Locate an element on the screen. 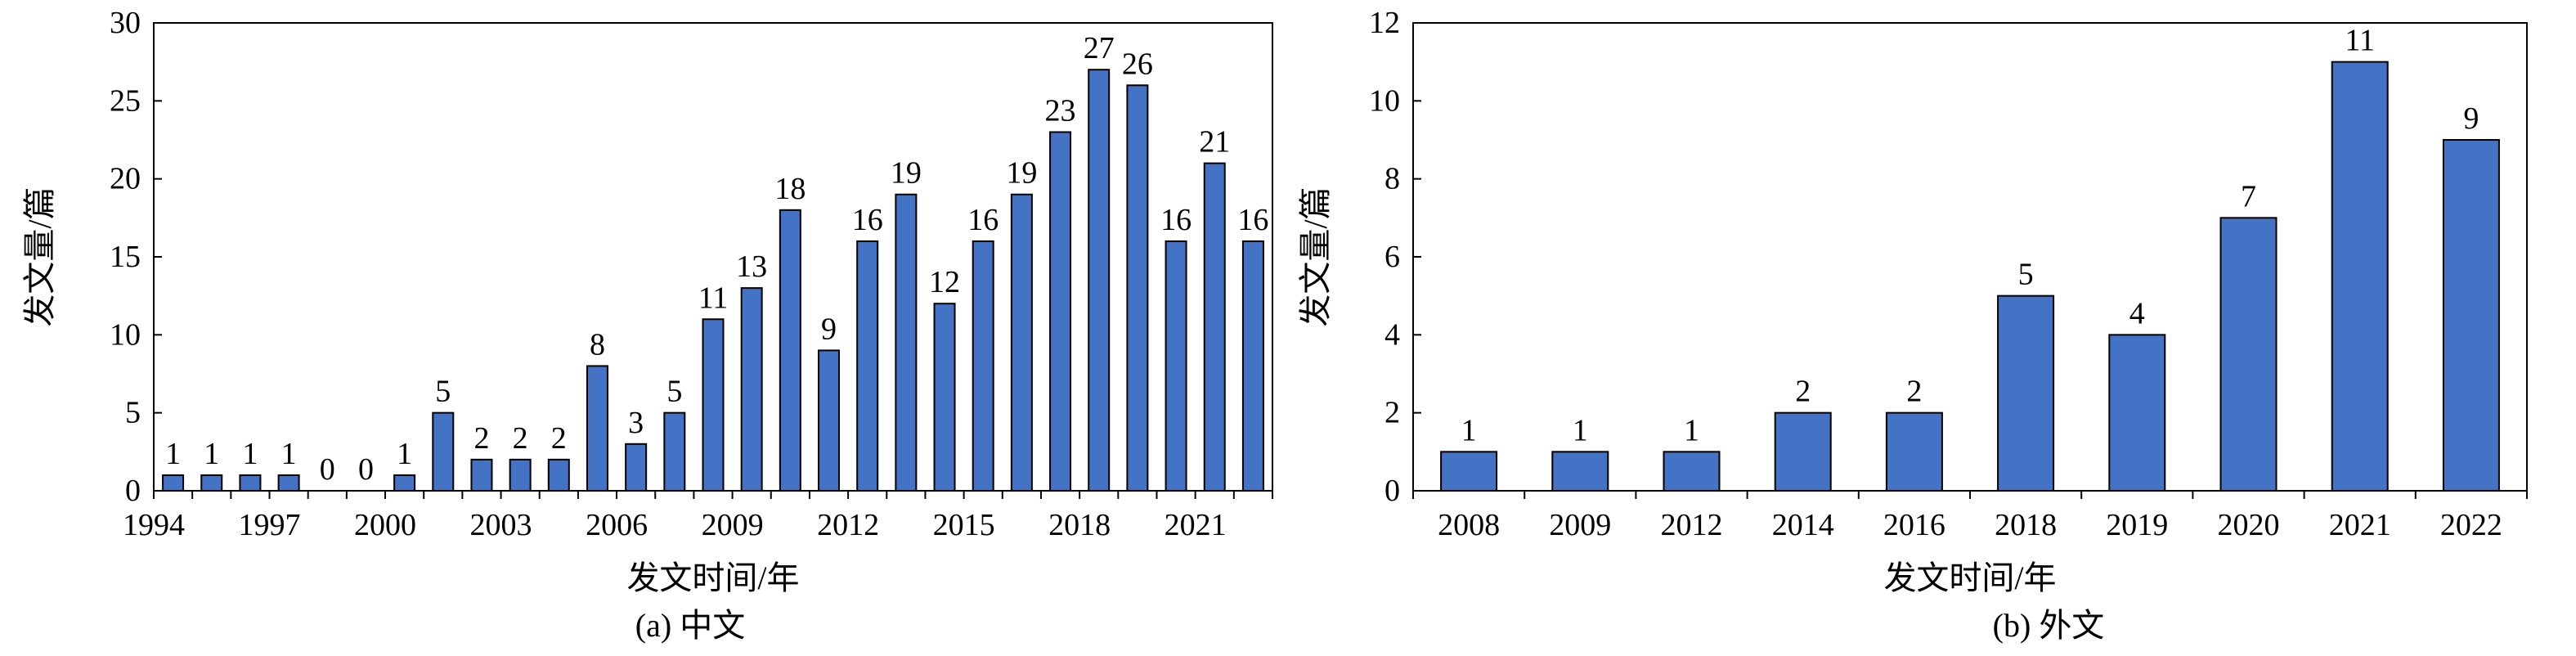  y-tick-label: 15 is located at coordinates (125, 257).